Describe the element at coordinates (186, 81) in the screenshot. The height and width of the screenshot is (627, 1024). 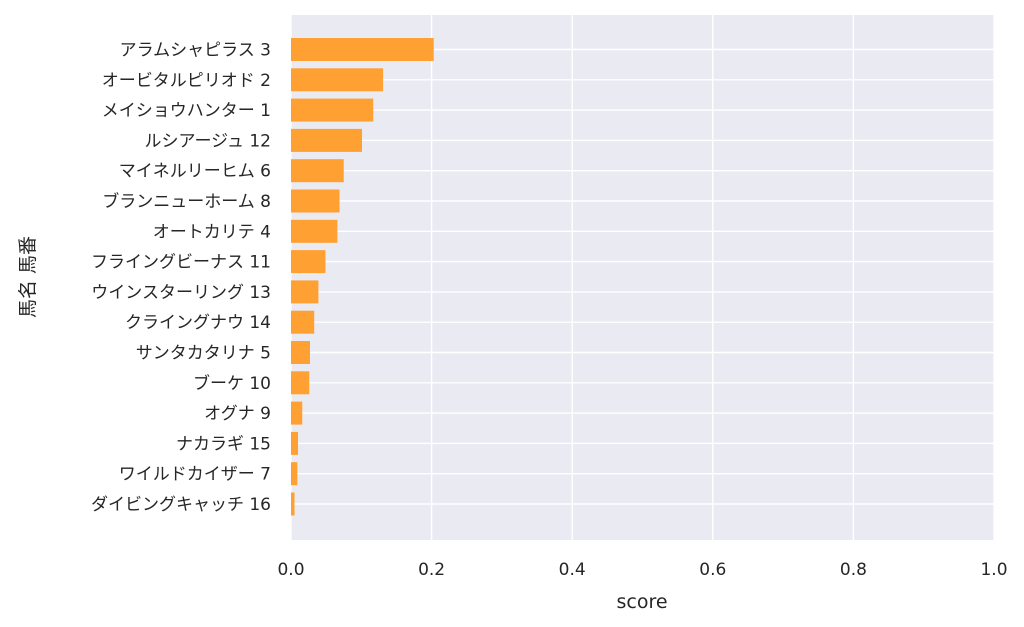
I see `y-tick-label: オービタルピリオド 2` at that location.